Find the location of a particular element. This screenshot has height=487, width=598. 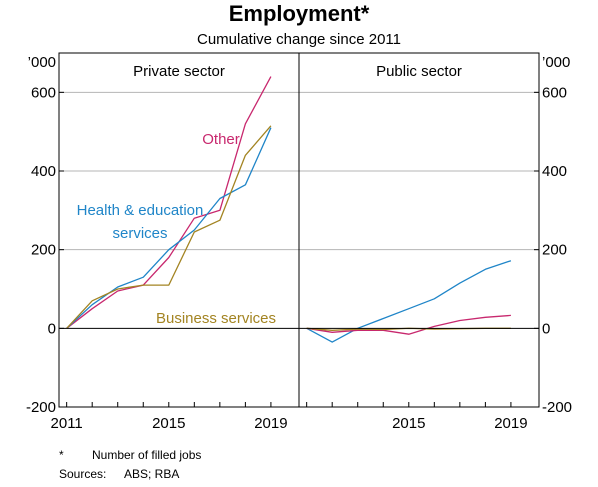

footnote-marker: * is located at coordinates (61, 455).